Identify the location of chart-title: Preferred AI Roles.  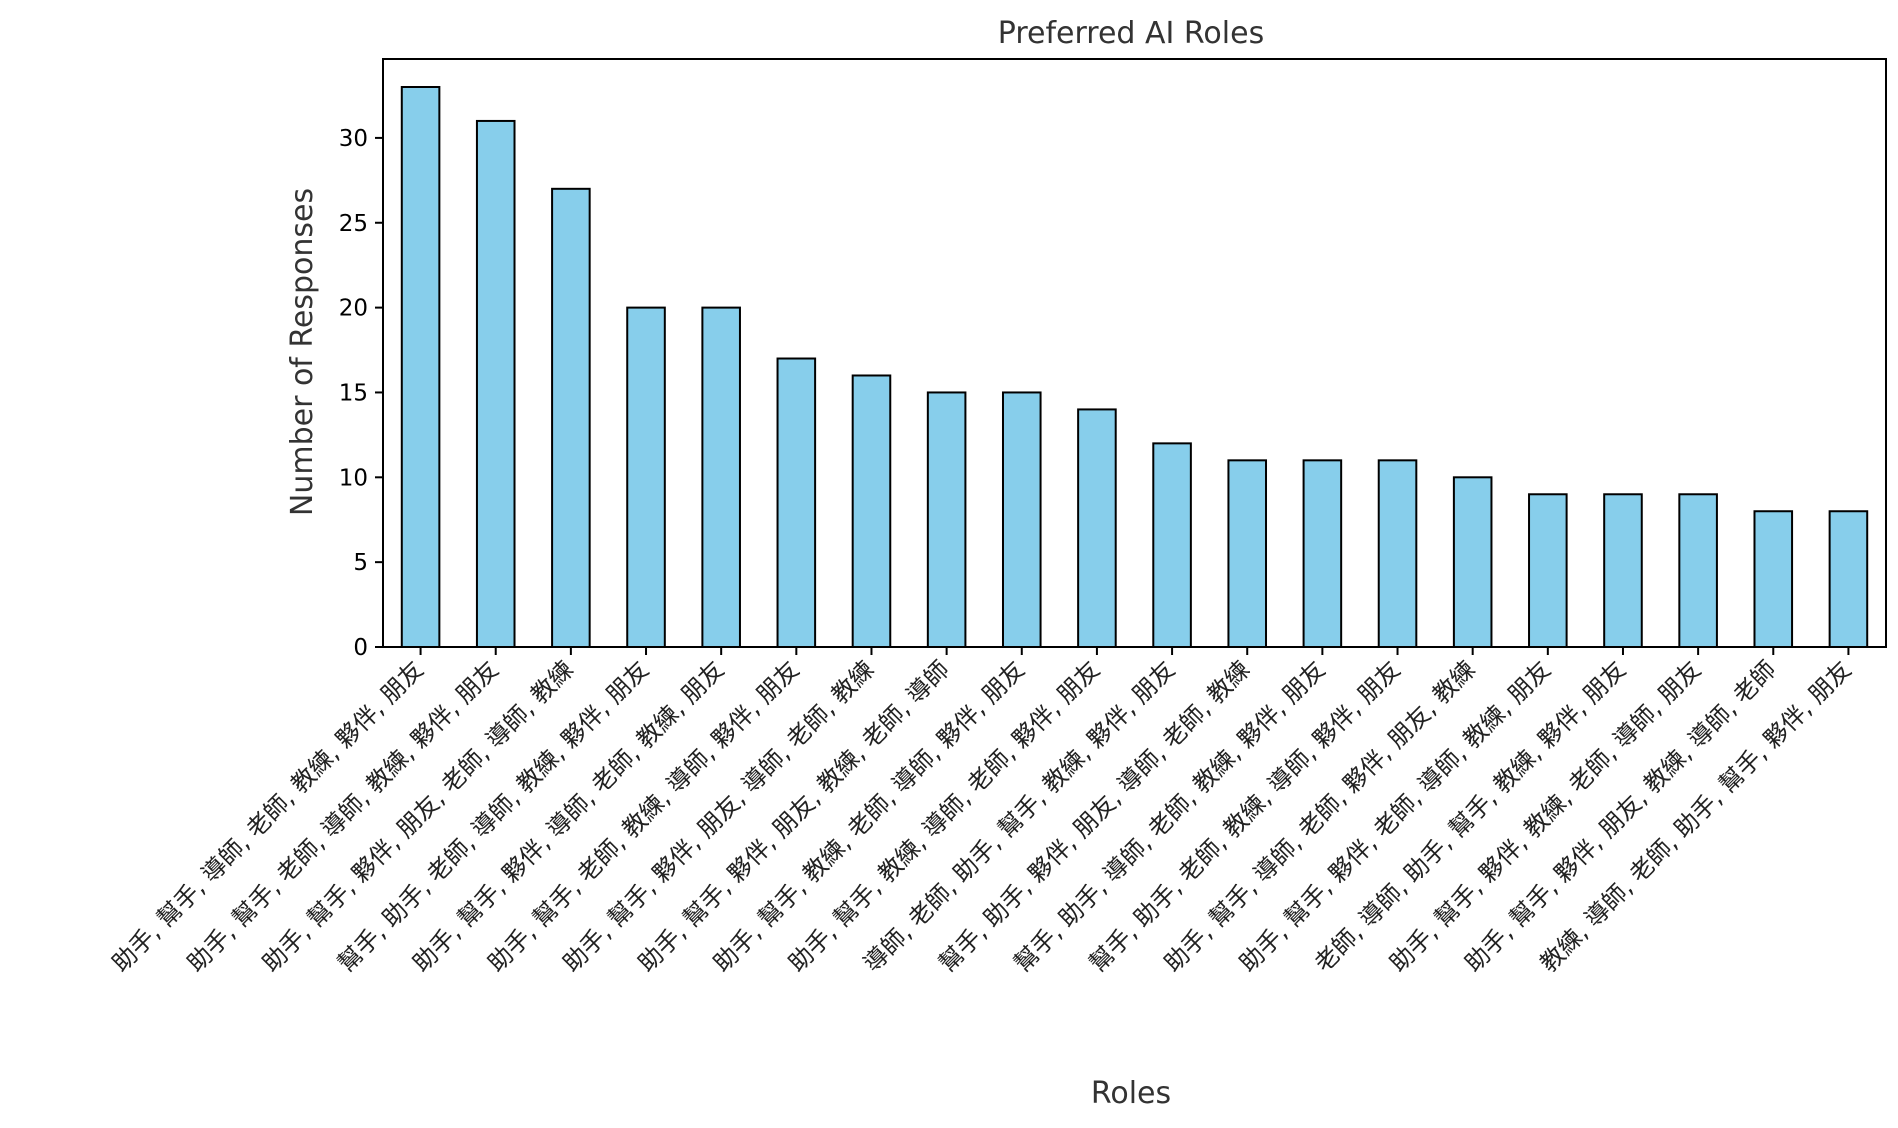
(1131, 33).